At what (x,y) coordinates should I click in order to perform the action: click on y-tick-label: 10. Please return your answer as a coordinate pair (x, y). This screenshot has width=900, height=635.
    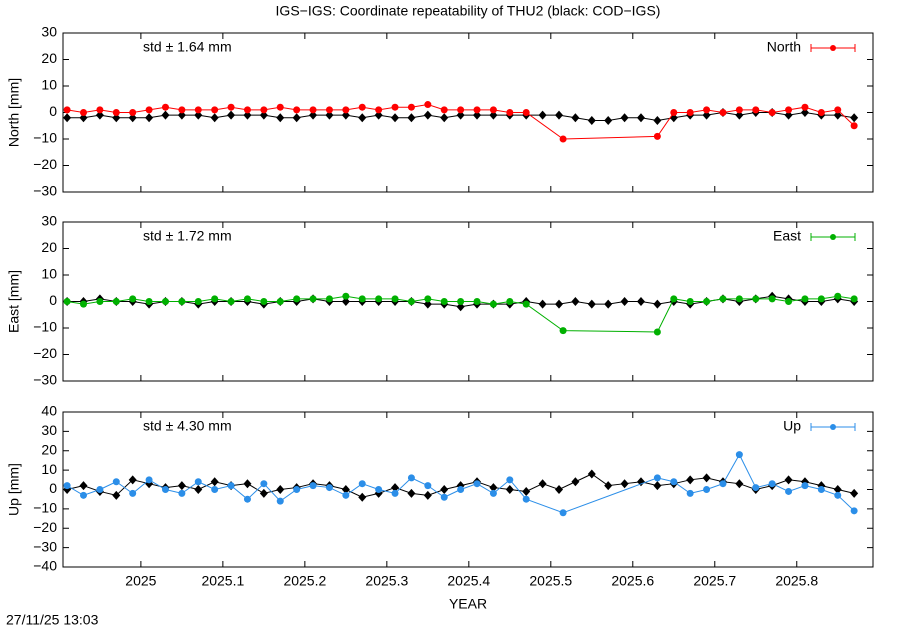
    Looking at the image, I should click on (49, 274).